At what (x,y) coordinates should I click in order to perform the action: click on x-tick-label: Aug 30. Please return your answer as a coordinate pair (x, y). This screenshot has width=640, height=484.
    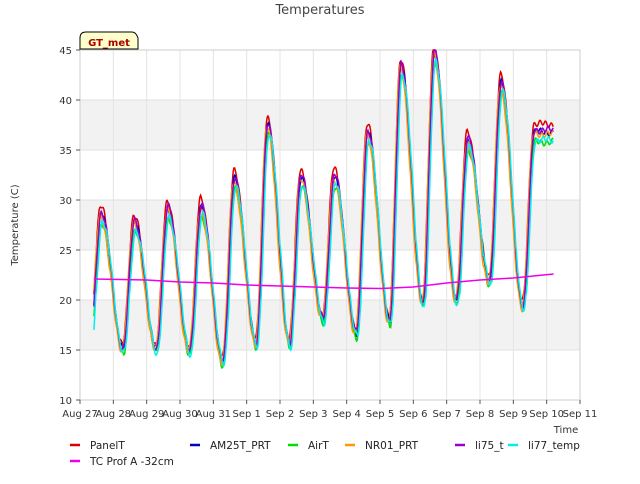
    Looking at the image, I should click on (179, 414).